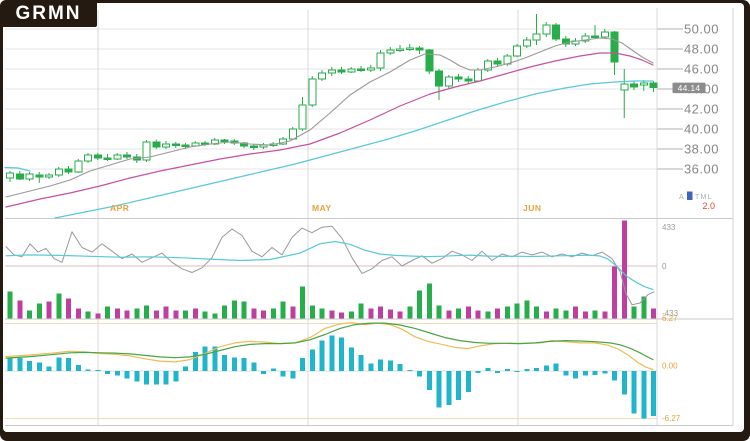 This screenshot has height=441, width=750. What do you see at coordinates (701, 109) in the screenshot?
I see `price-axis-label: 42.00` at bounding box center [701, 109].